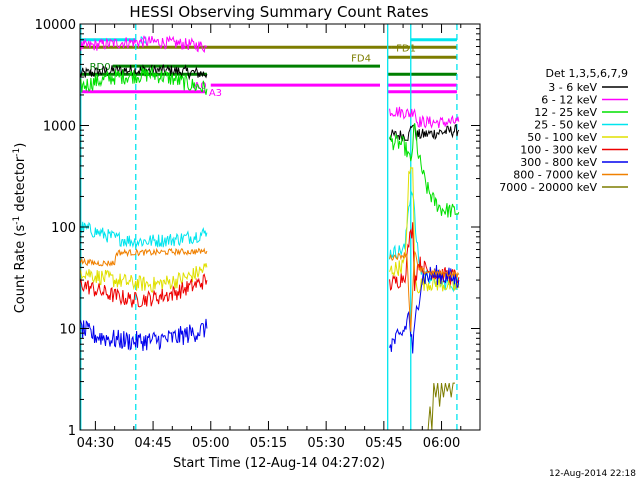 This screenshot has height=480, width=640. Describe the element at coordinates (325, 443) in the screenshot. I see `x-tick-label: 05:30` at that location.